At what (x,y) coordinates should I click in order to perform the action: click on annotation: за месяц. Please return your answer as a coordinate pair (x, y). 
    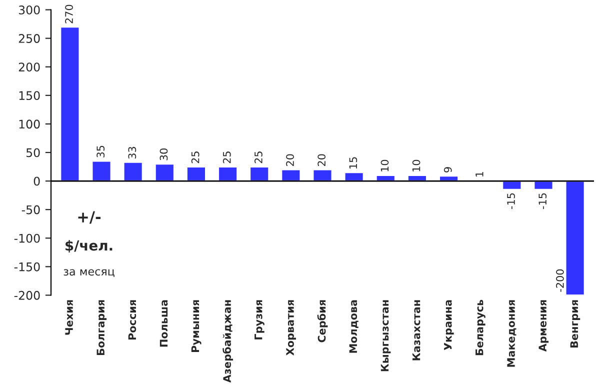
    Looking at the image, I should click on (89, 273).